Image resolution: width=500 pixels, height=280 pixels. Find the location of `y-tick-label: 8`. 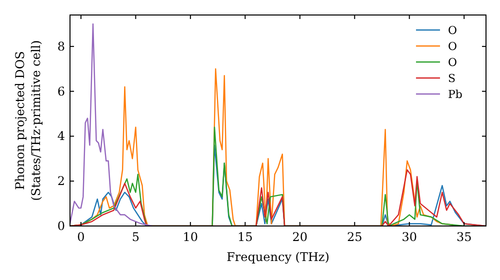

y-tick-label: 8 is located at coordinates (61, 46).